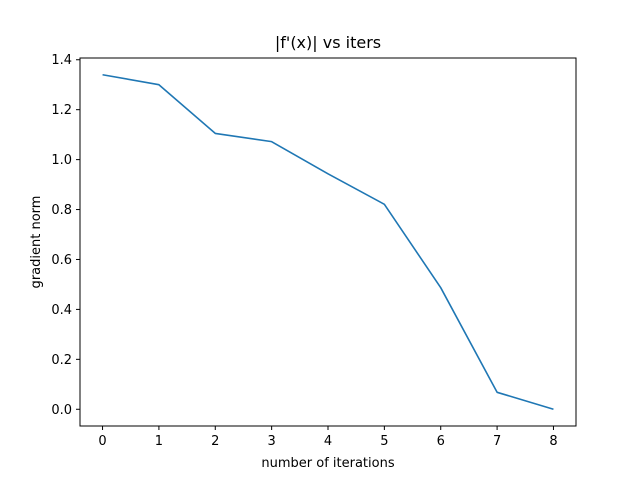 The height and width of the screenshot is (480, 640). What do you see at coordinates (61, 160) in the screenshot?
I see `y-tick-label: 1.0` at bounding box center [61, 160].